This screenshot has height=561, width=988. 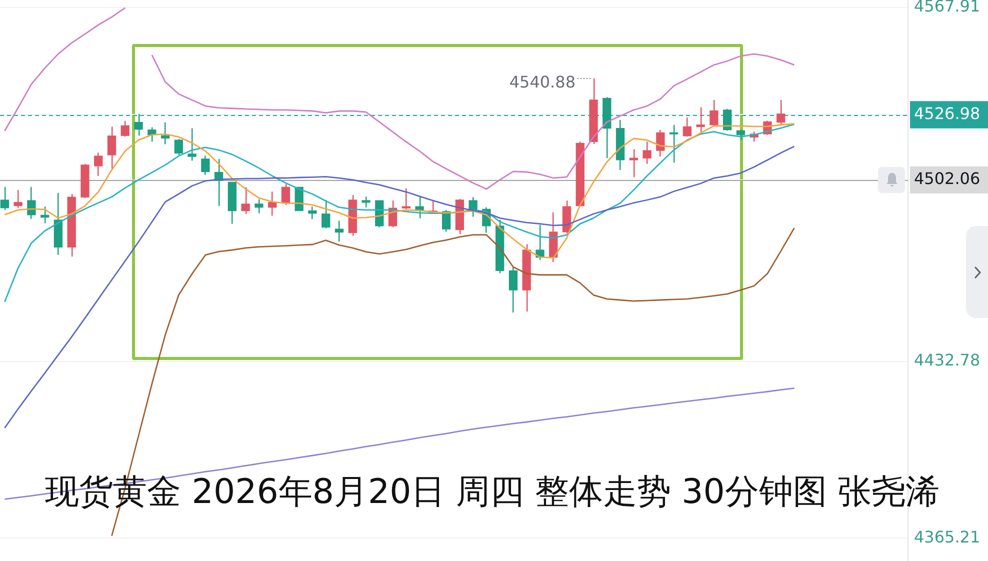 What do you see at coordinates (947, 8) in the screenshot?
I see `y-tick-label: 4567.91` at bounding box center [947, 8].